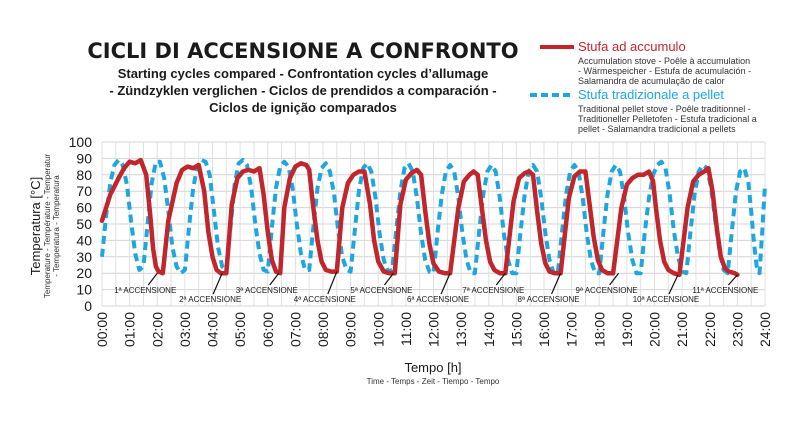  What do you see at coordinates (461, 329) in the screenshot?
I see `x-tick-label: 13:00` at bounding box center [461, 329].